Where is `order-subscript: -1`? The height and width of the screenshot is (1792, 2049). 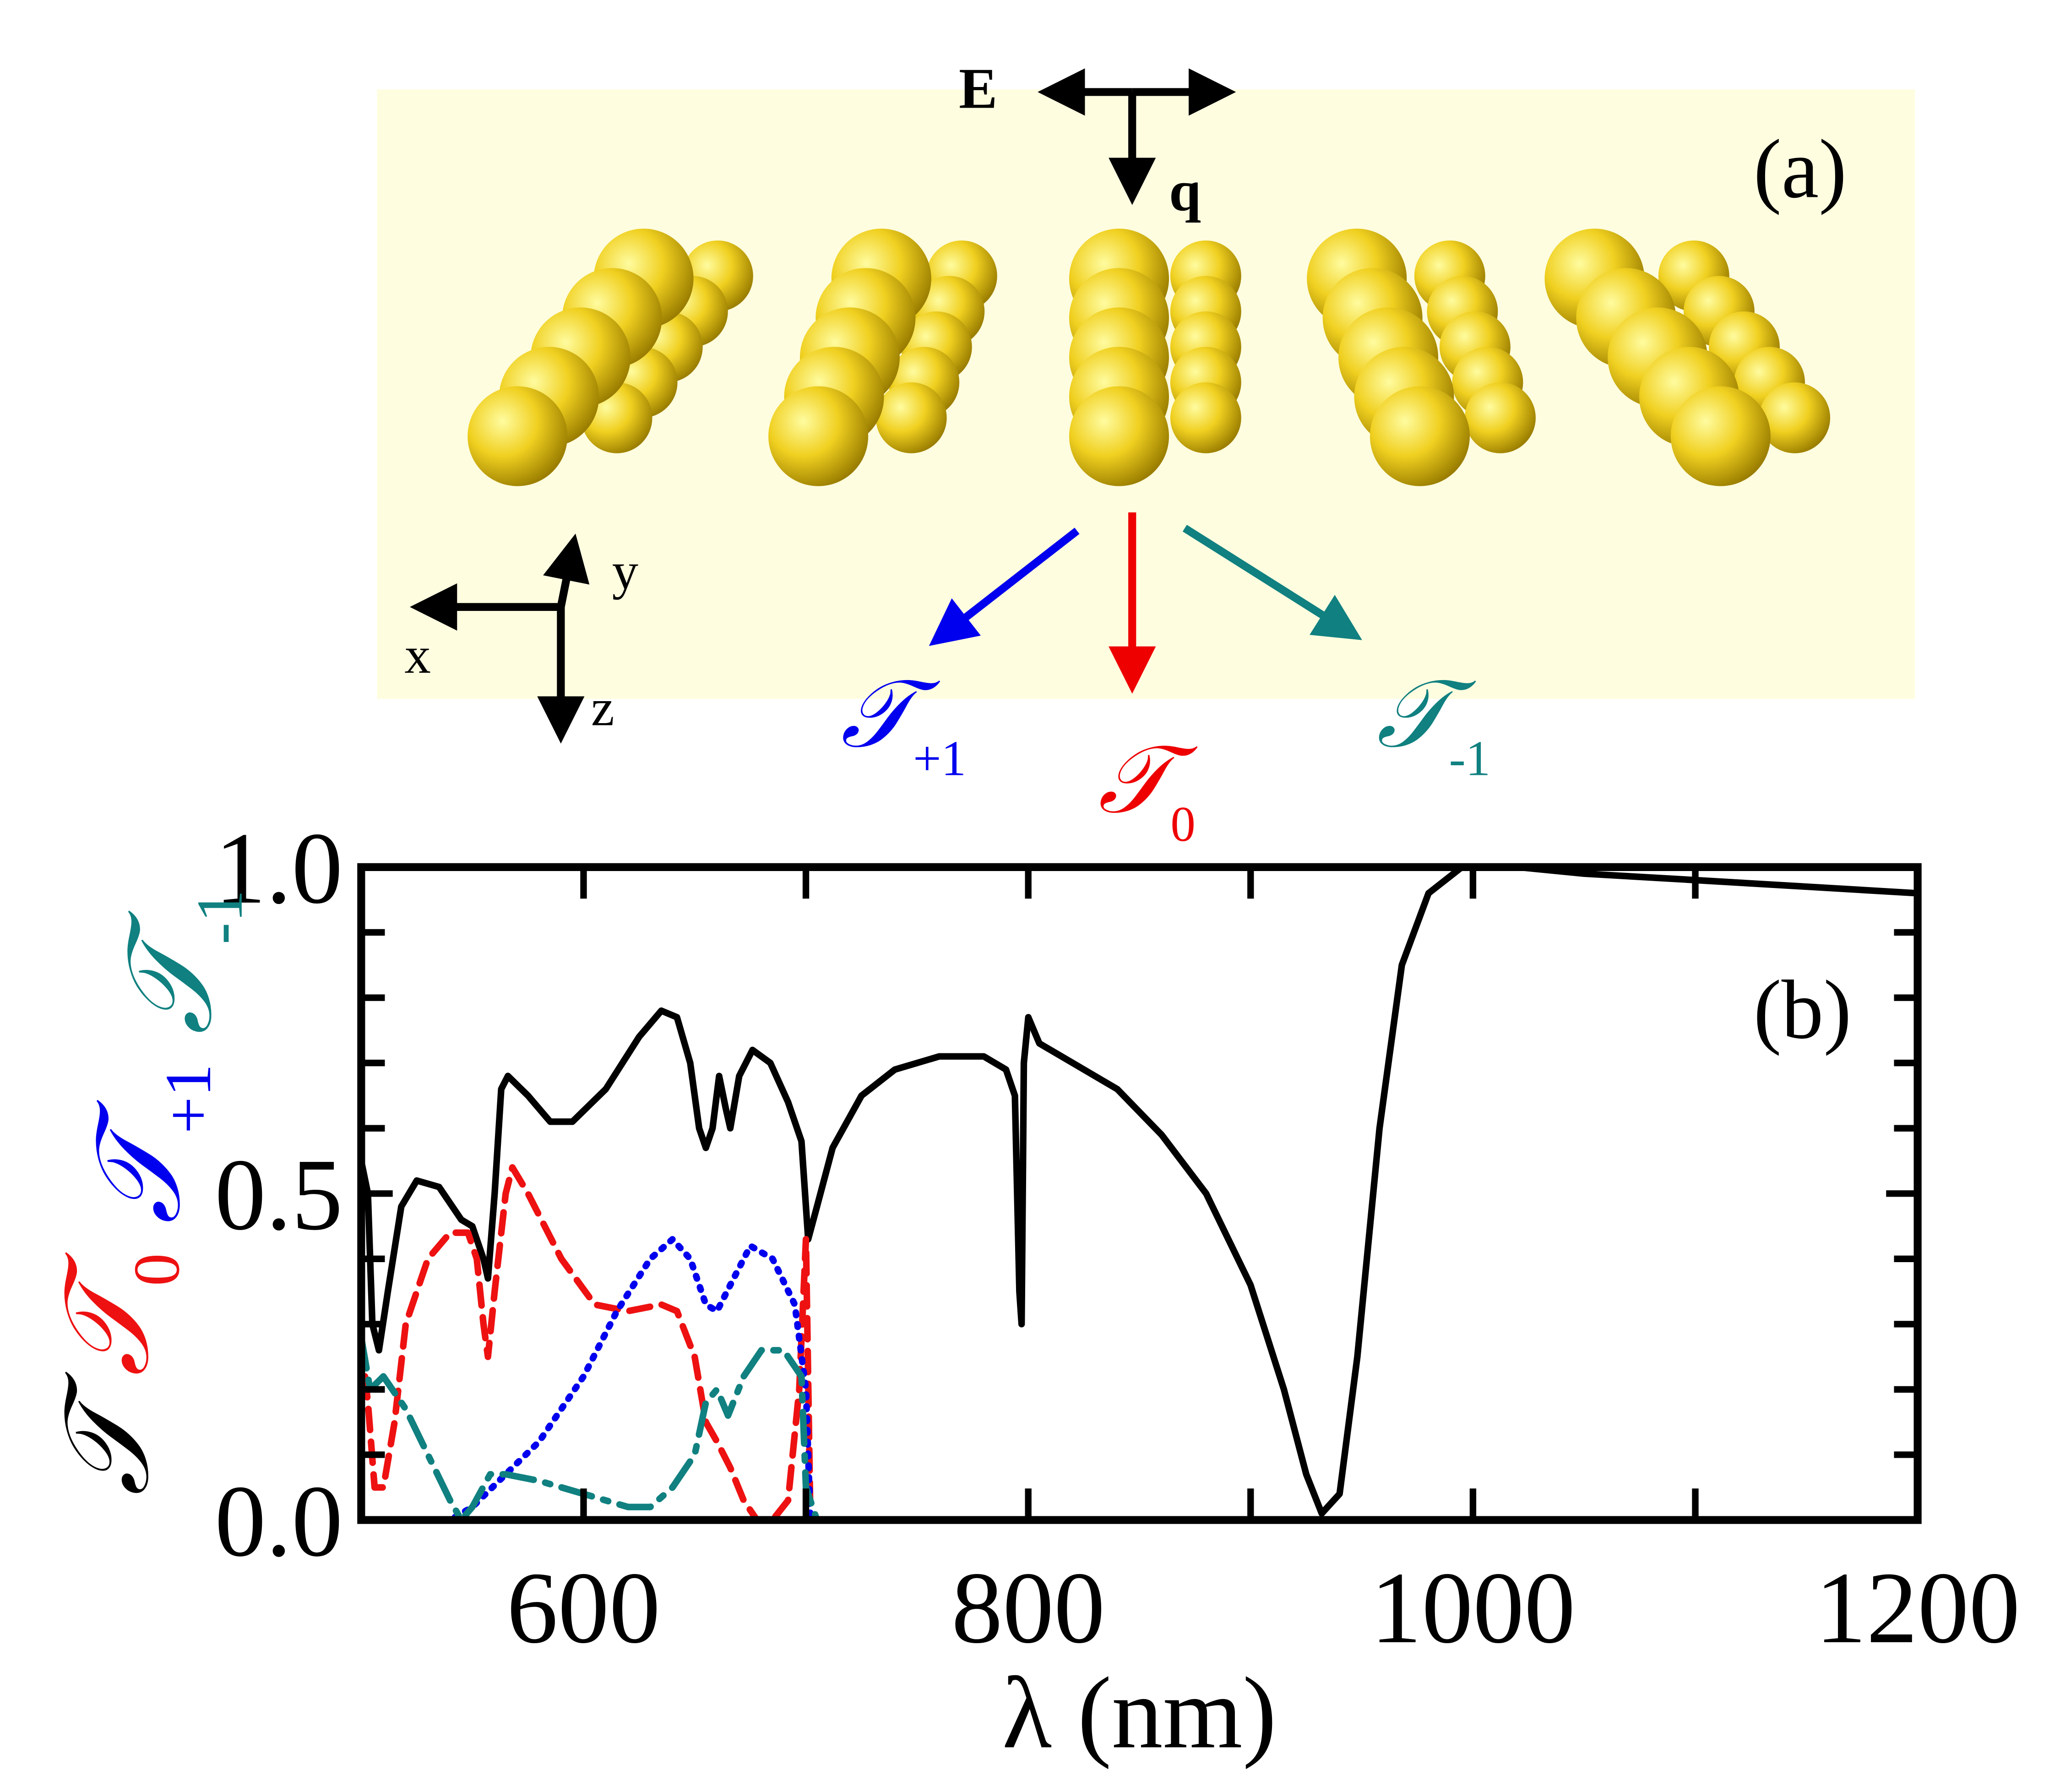 order-subscript: -1 is located at coordinates (1469, 758).